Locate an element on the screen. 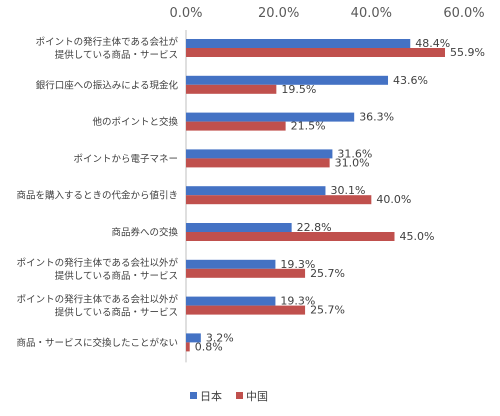 The height and width of the screenshot is (416, 500). x-tick-label: 60.0% is located at coordinates (463, 13).